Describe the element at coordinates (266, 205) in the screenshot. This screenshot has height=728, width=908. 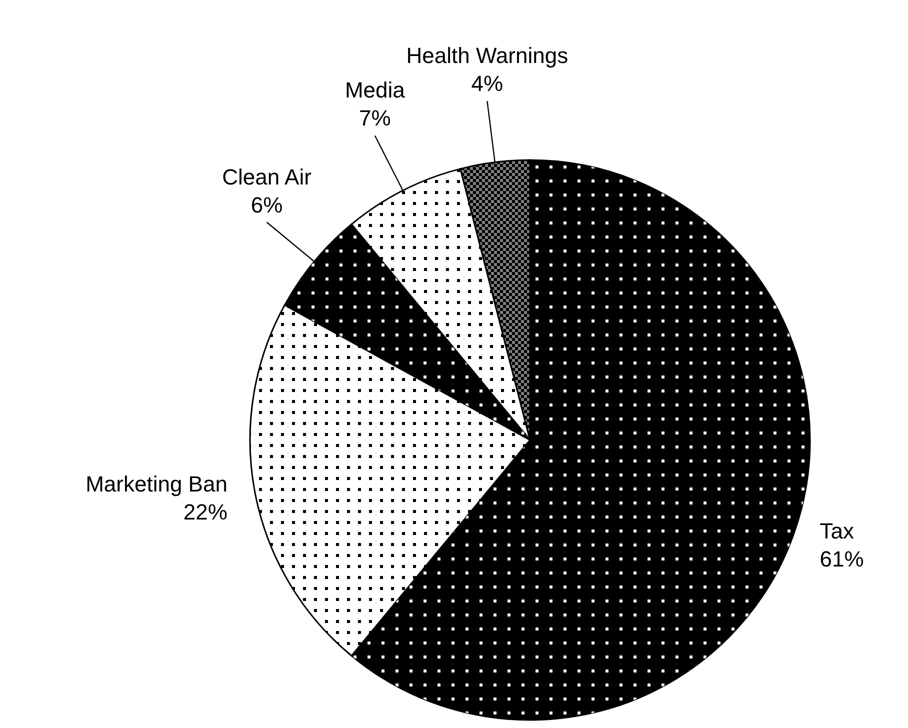
I see `data-label: 6%` at that location.